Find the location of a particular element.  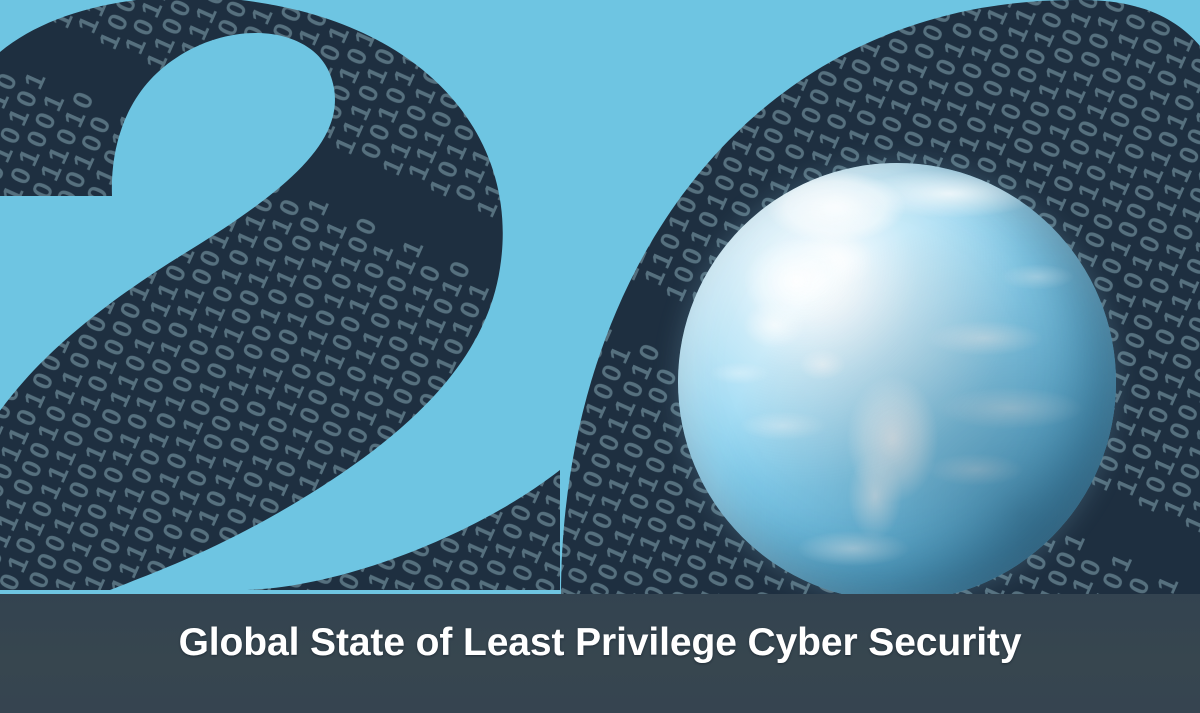

top-right-blue-sliver is located at coordinates (1141, 23).